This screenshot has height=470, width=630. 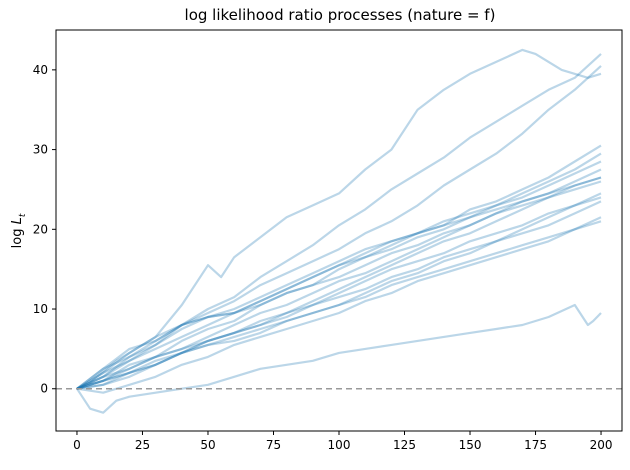 I want to click on y-axis-label-subscript: t, so click(x=23, y=215).